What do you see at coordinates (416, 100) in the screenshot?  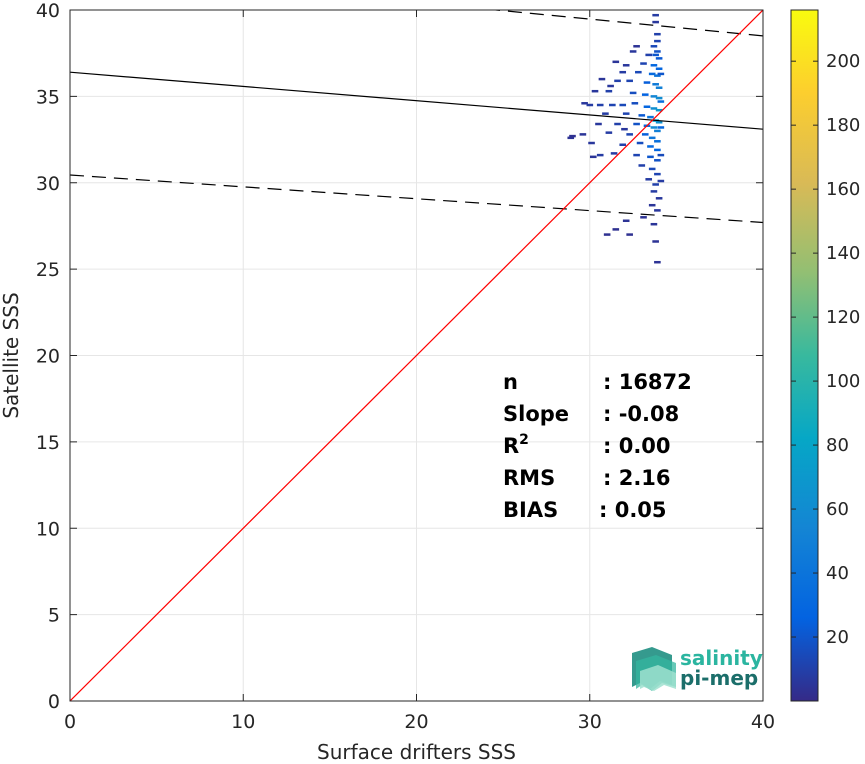 I see `regression-line` at bounding box center [416, 100].